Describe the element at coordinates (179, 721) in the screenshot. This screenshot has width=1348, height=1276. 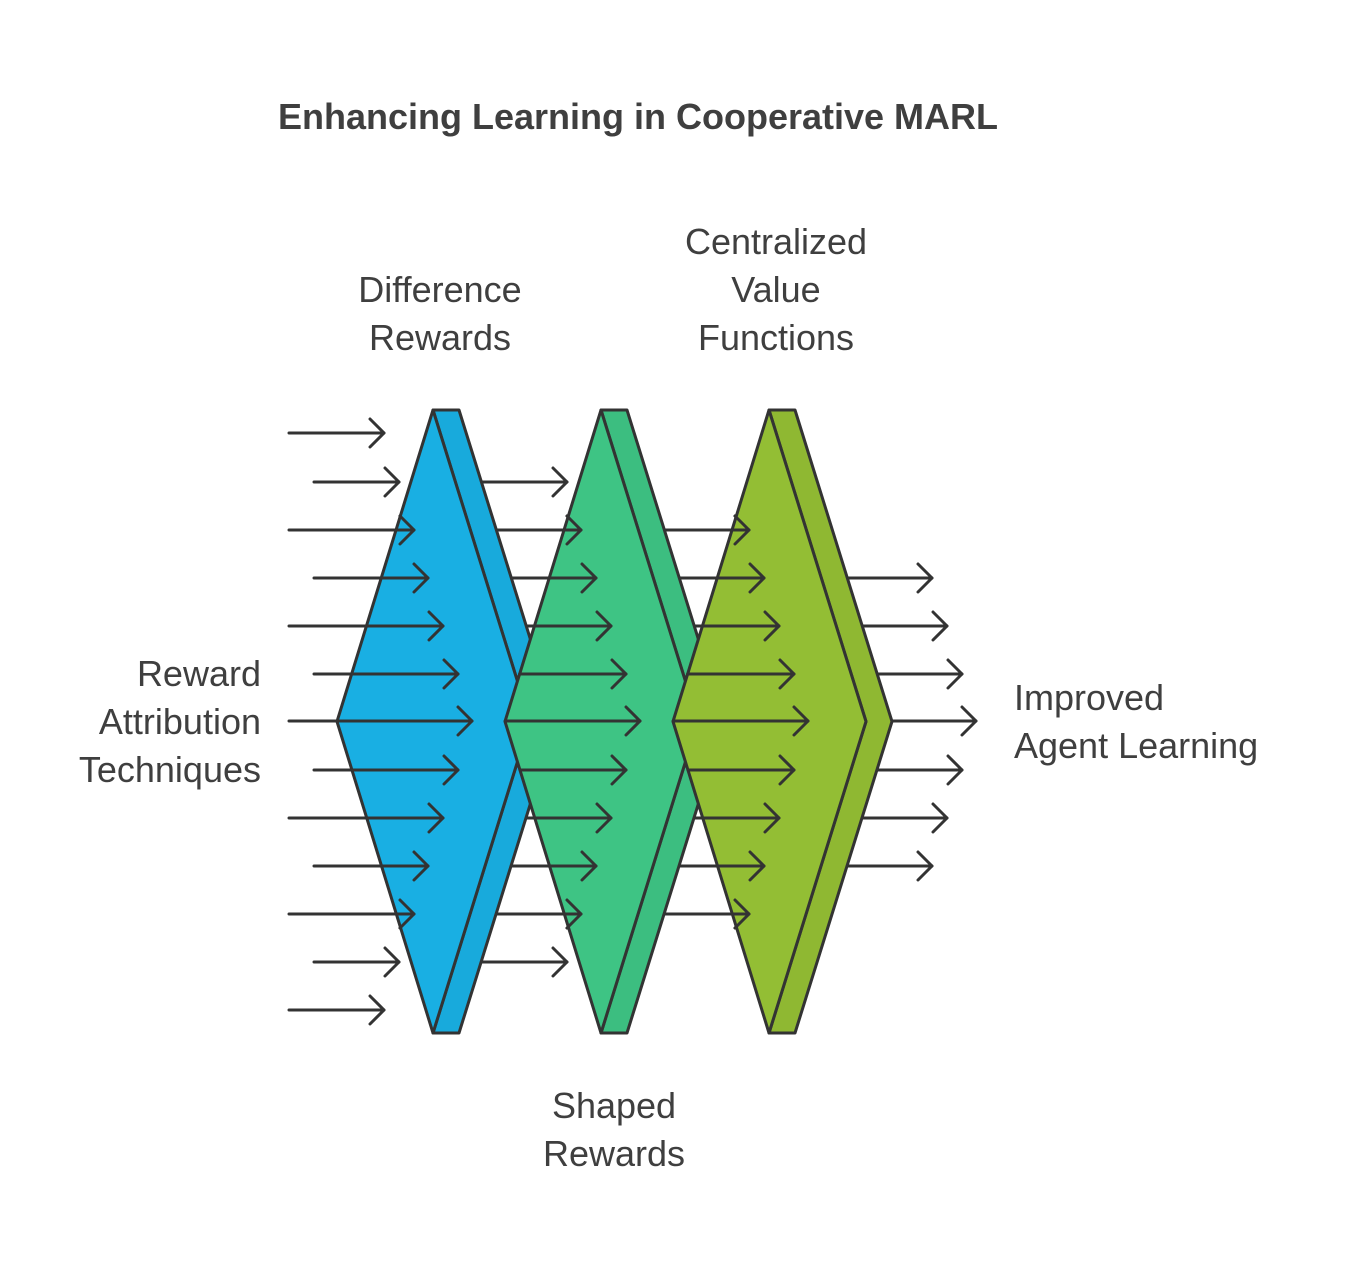
I see `input-label-line: Attribution` at that location.